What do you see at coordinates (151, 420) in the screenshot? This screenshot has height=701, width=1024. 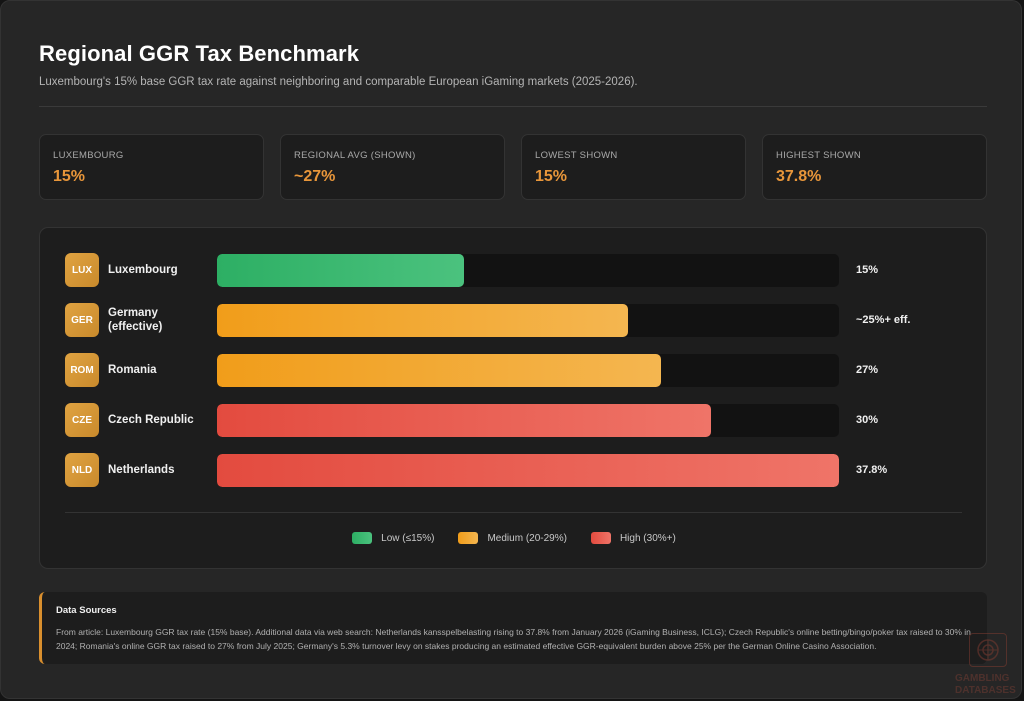 I see `category-label: Czech Republic` at bounding box center [151, 420].